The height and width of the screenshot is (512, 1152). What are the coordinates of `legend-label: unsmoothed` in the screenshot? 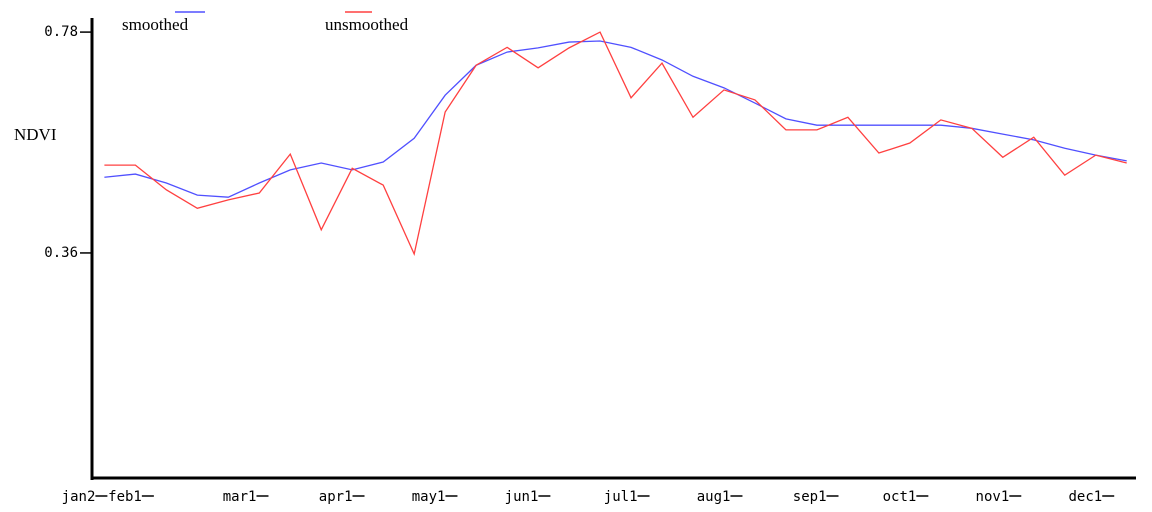 It's located at (367, 24).